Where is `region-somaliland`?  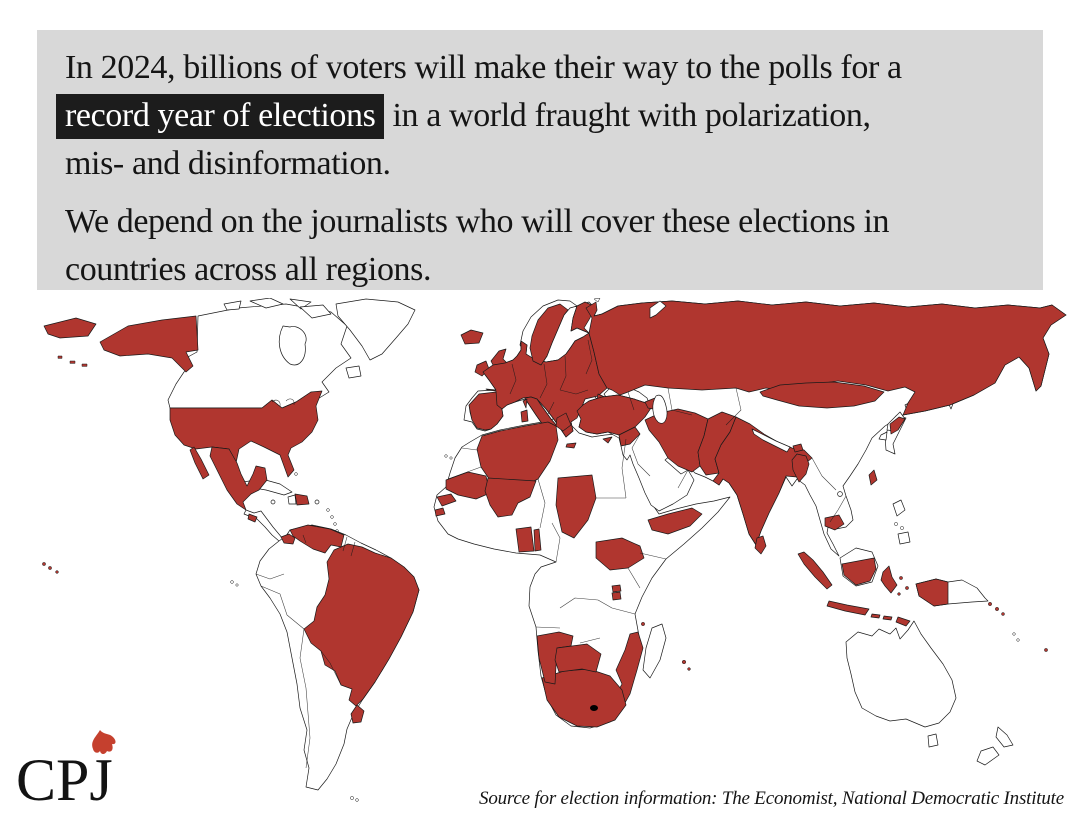
region-somaliland is located at coordinates (675, 521).